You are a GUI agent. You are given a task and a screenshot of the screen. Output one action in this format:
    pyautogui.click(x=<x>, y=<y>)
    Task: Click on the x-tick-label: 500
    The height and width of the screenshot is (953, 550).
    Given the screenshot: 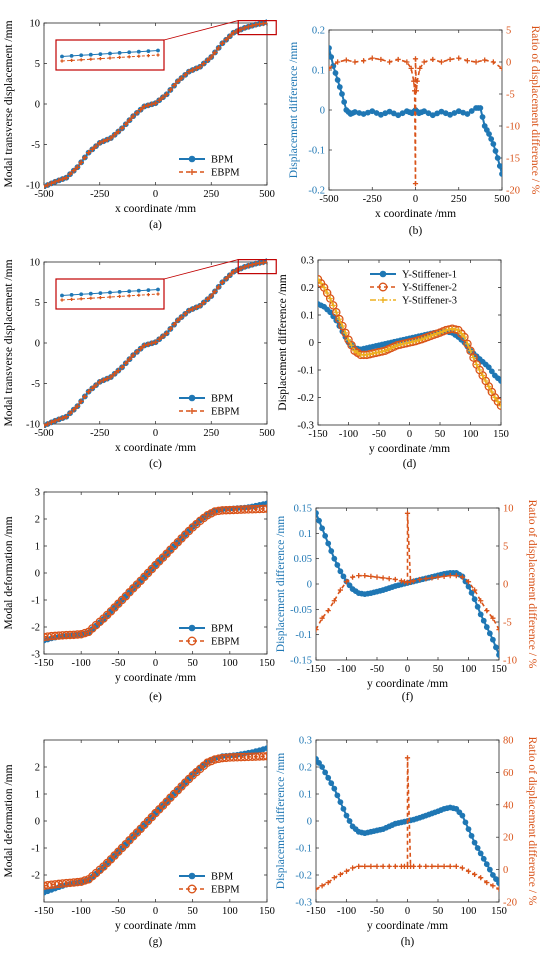 What is the action you would take?
    pyautogui.click(x=267, y=194)
    